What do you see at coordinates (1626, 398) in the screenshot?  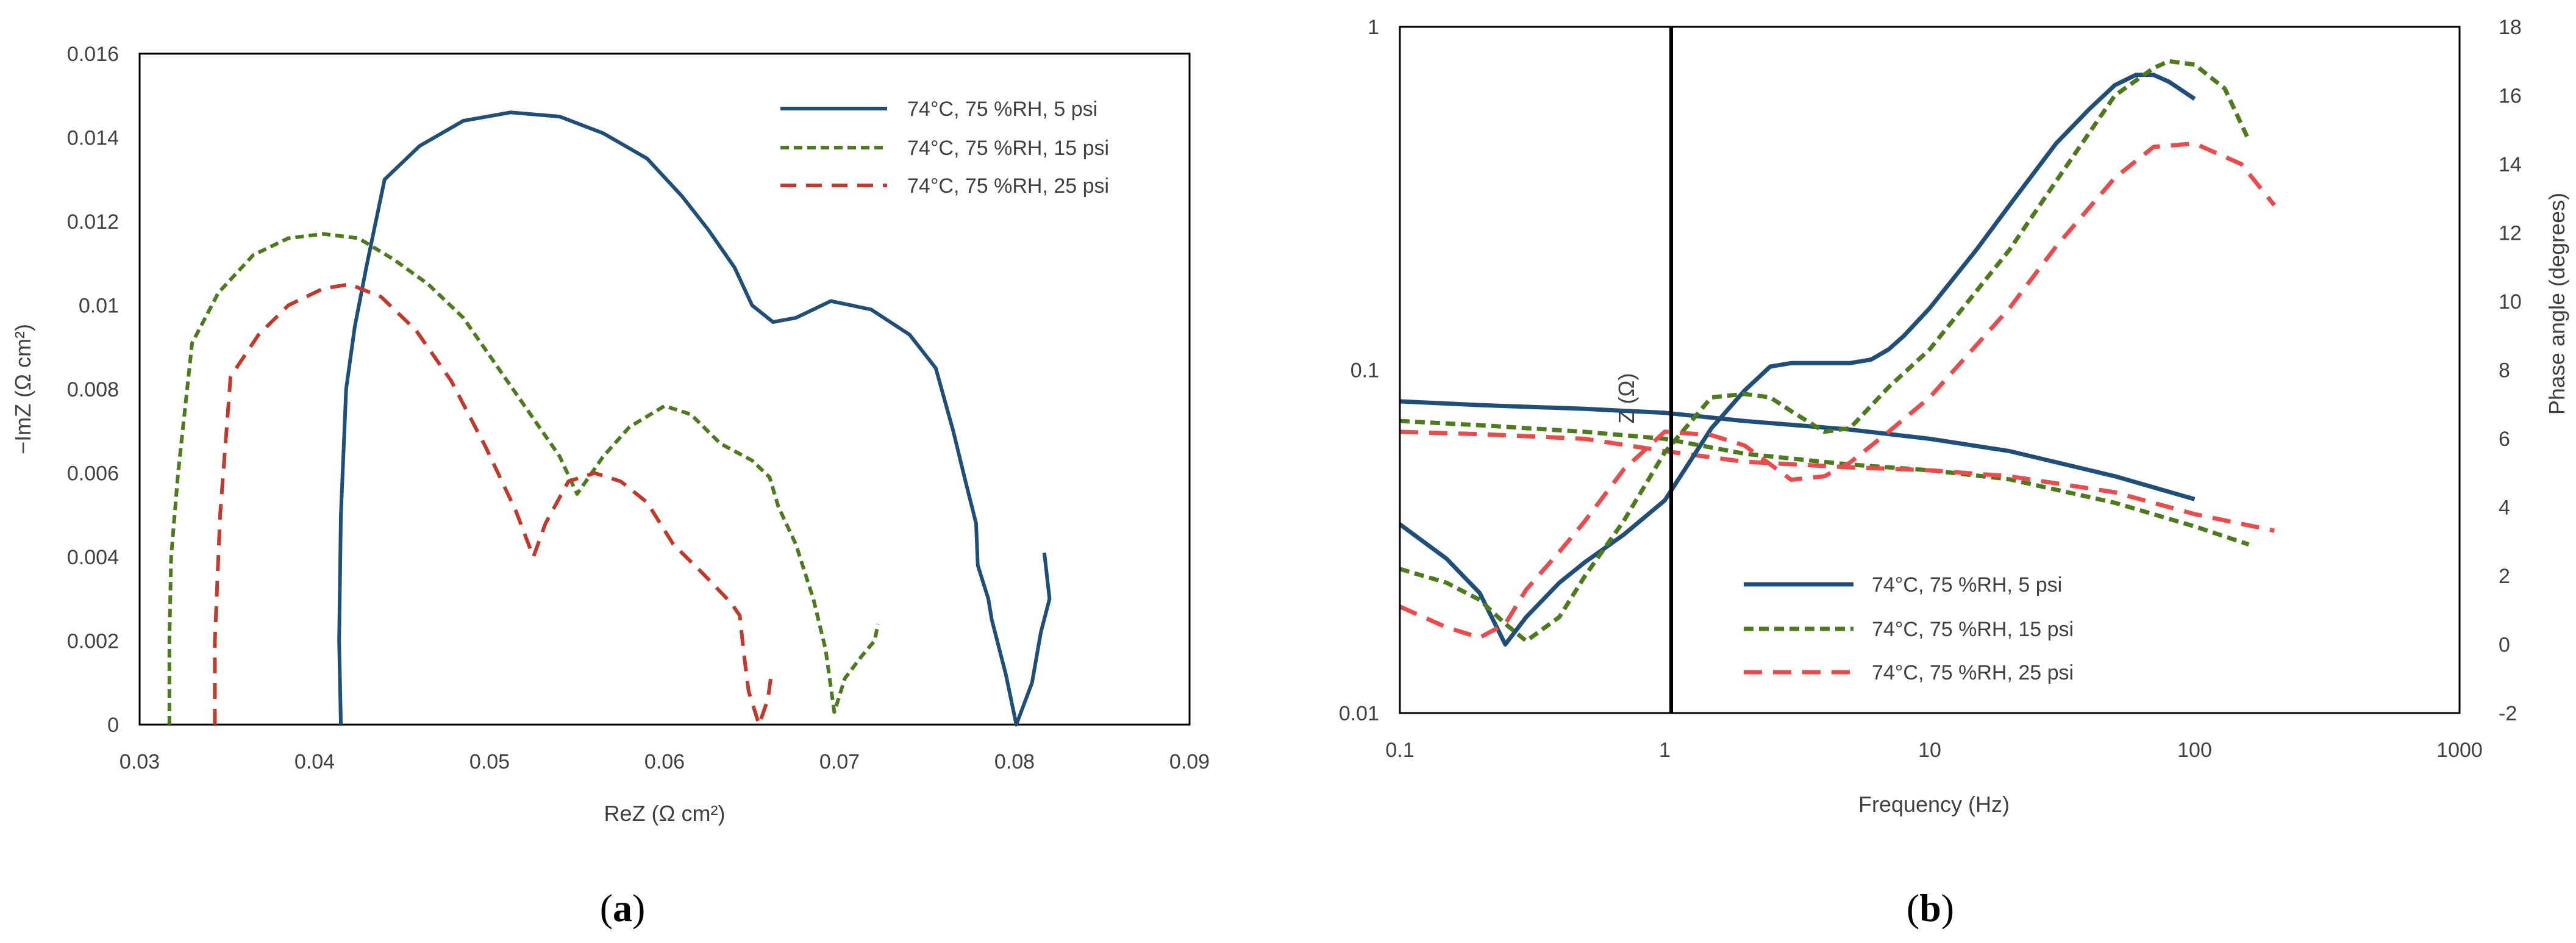 I see `chart-b-y-axis-label: Z (Ω)` at bounding box center [1626, 398].